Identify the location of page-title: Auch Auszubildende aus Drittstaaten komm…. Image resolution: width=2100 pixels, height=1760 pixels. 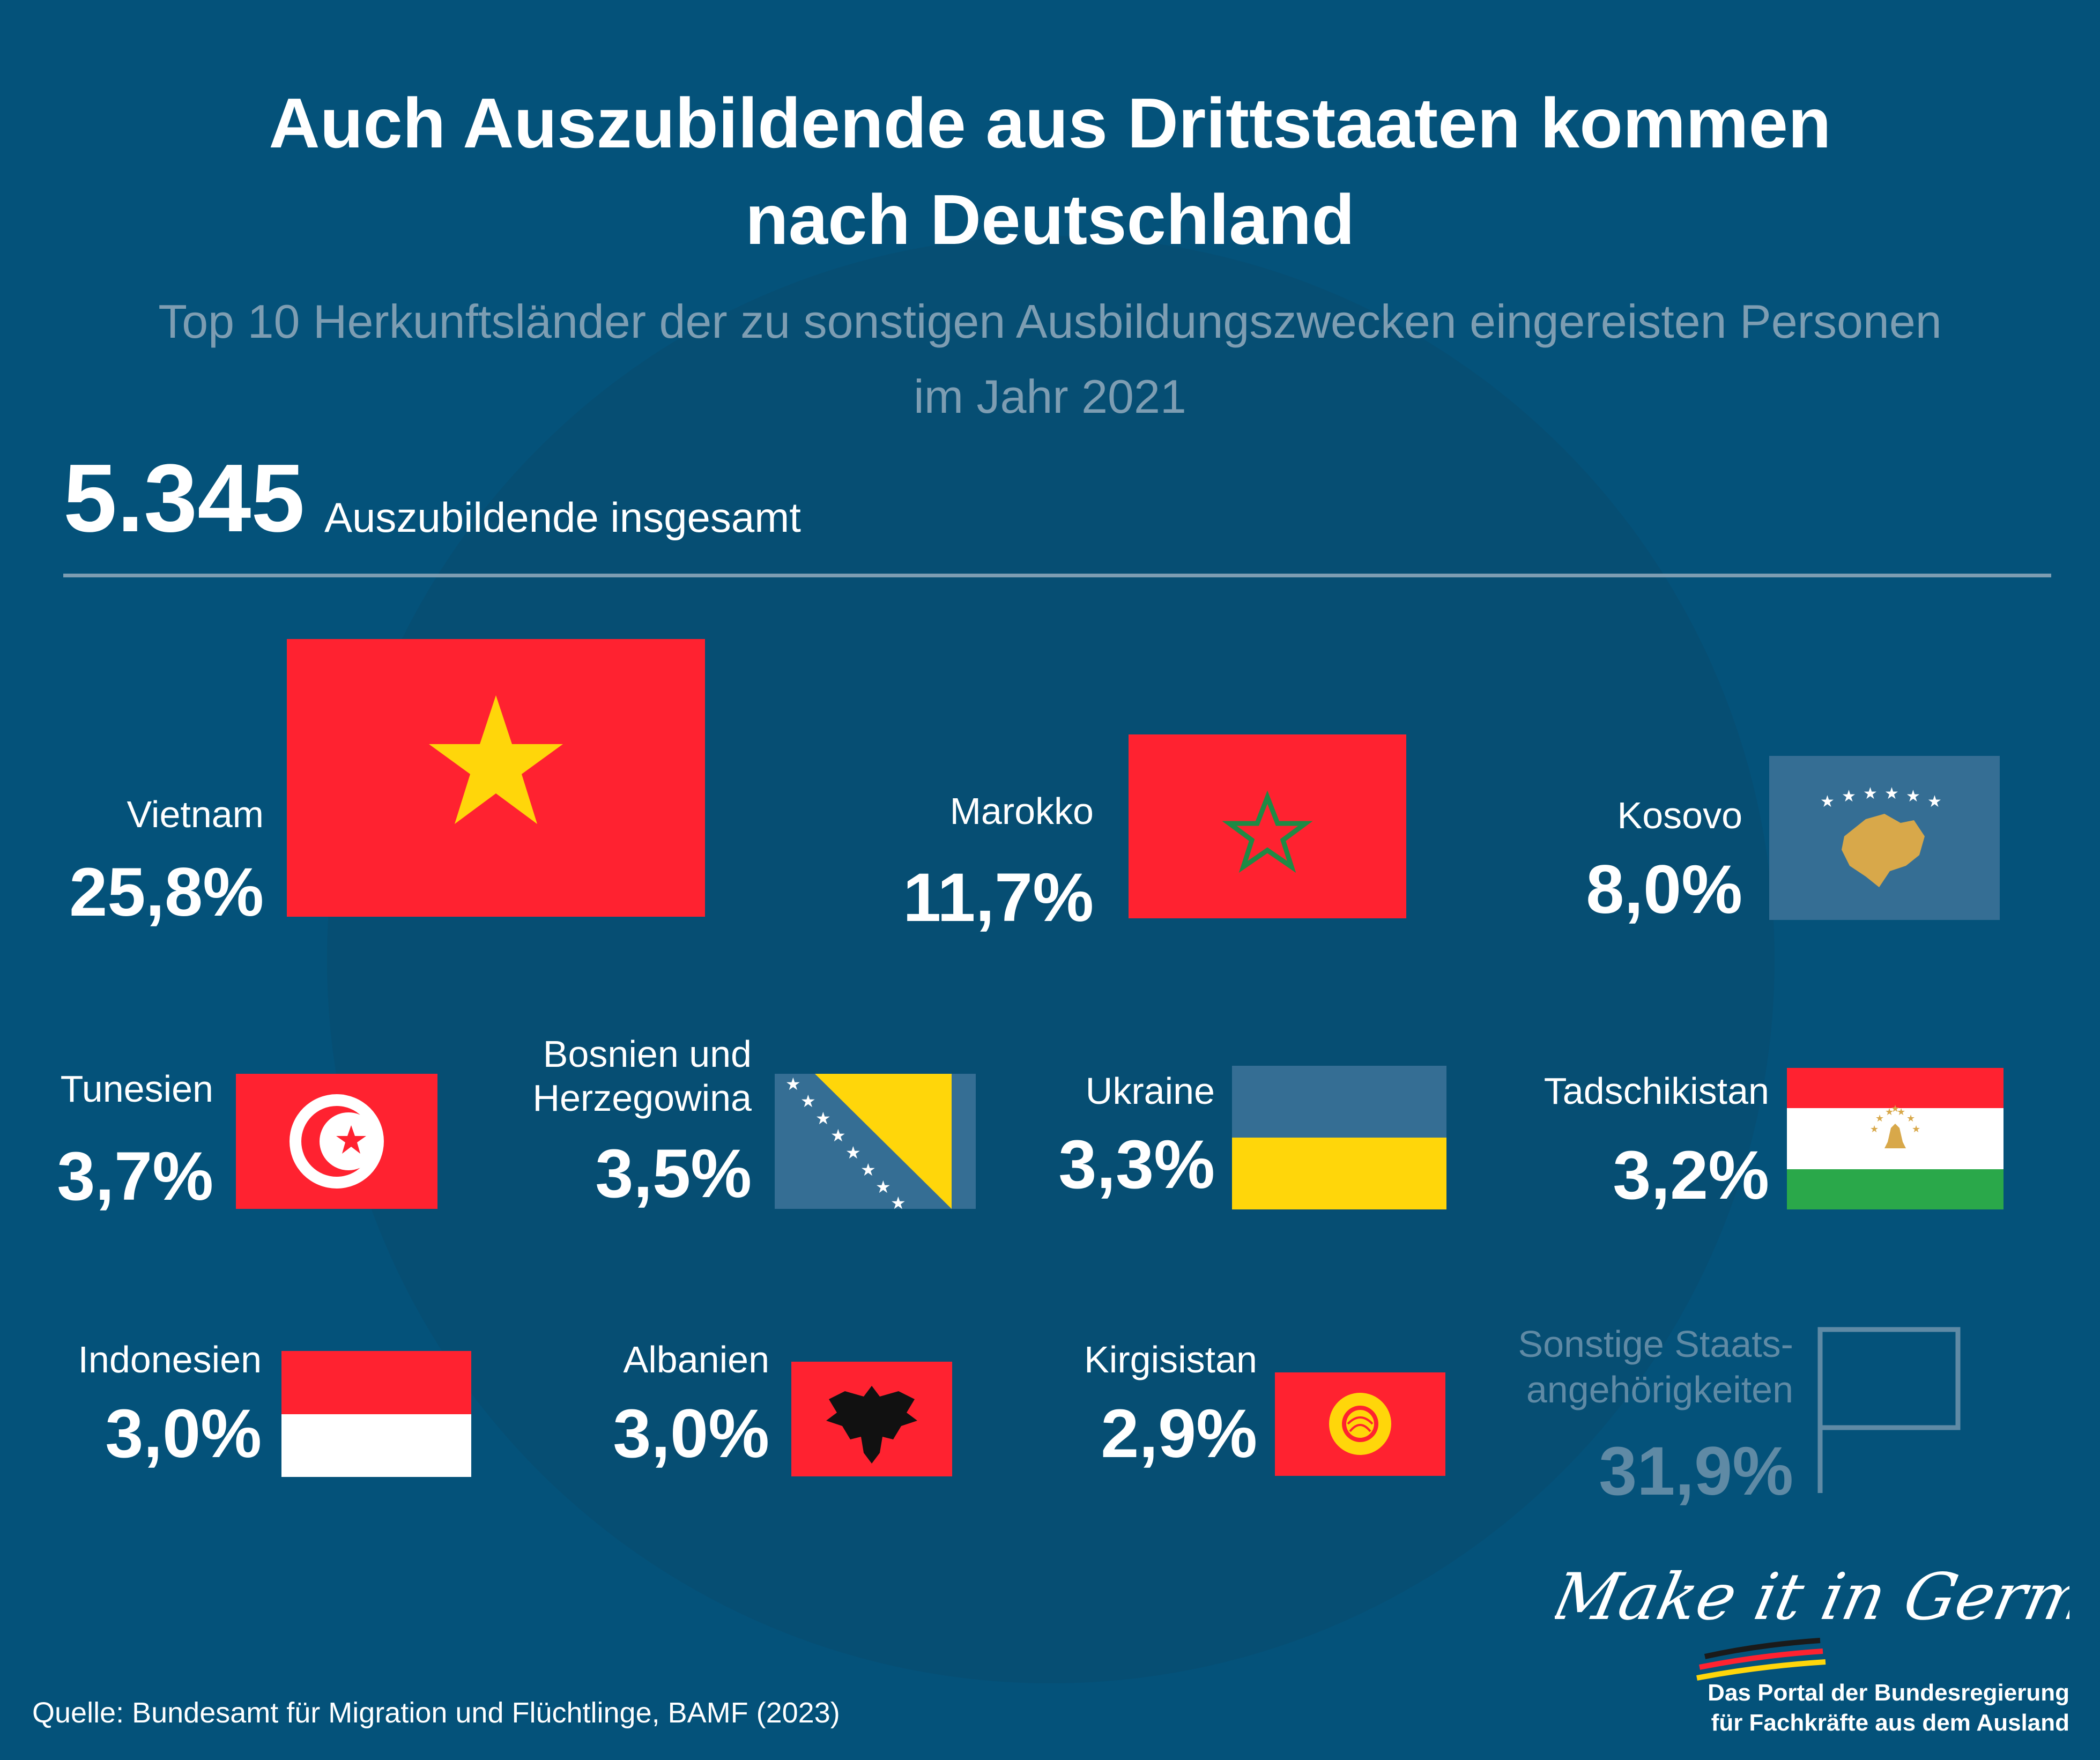
(1050, 171).